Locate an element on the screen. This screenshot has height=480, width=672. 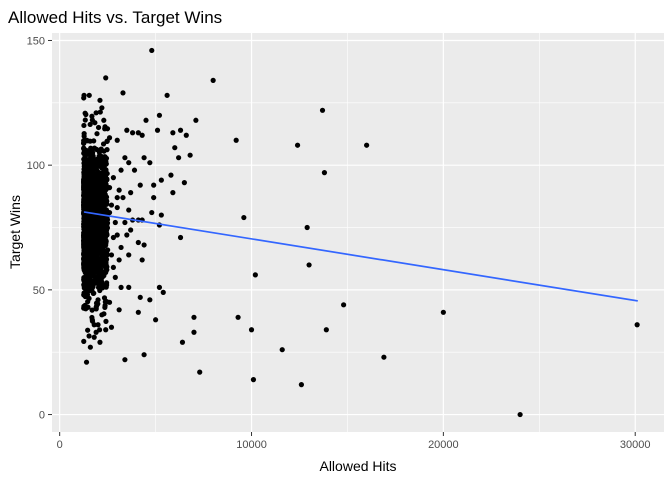
y-axis: 0 50 100 150 is located at coordinates (39, 228).